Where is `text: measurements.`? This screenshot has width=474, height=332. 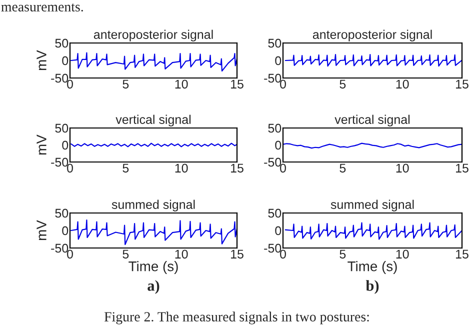 text: measurements. is located at coordinates (42, 8).